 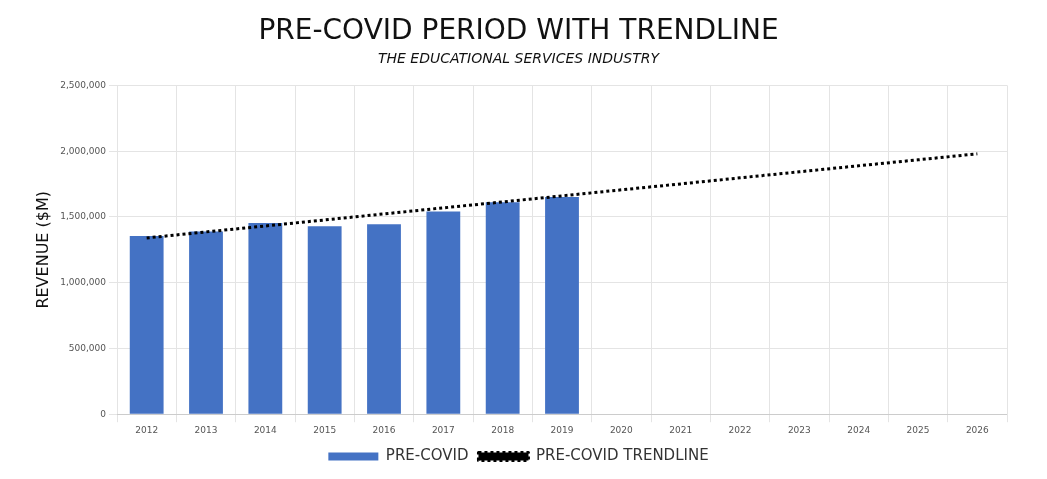 I want to click on legend-label: PRE-COVID, so click(x=427, y=455).